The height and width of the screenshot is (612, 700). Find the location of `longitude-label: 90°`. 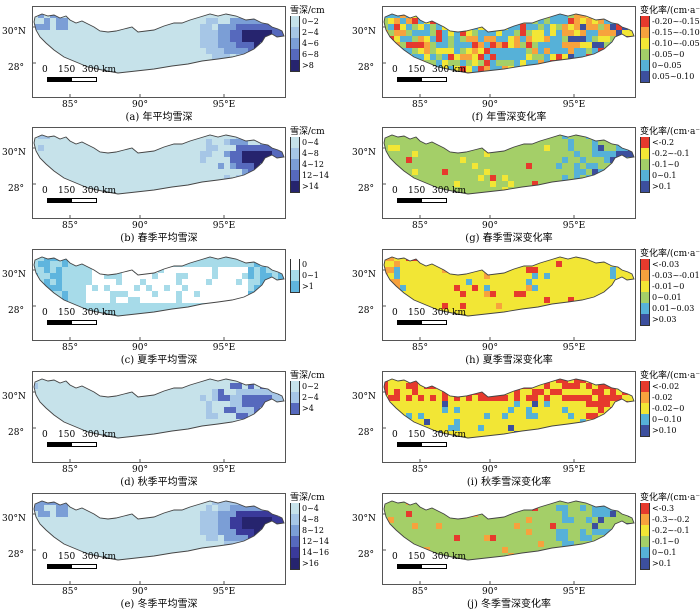

longitude-label: 90° is located at coordinates (140, 226).